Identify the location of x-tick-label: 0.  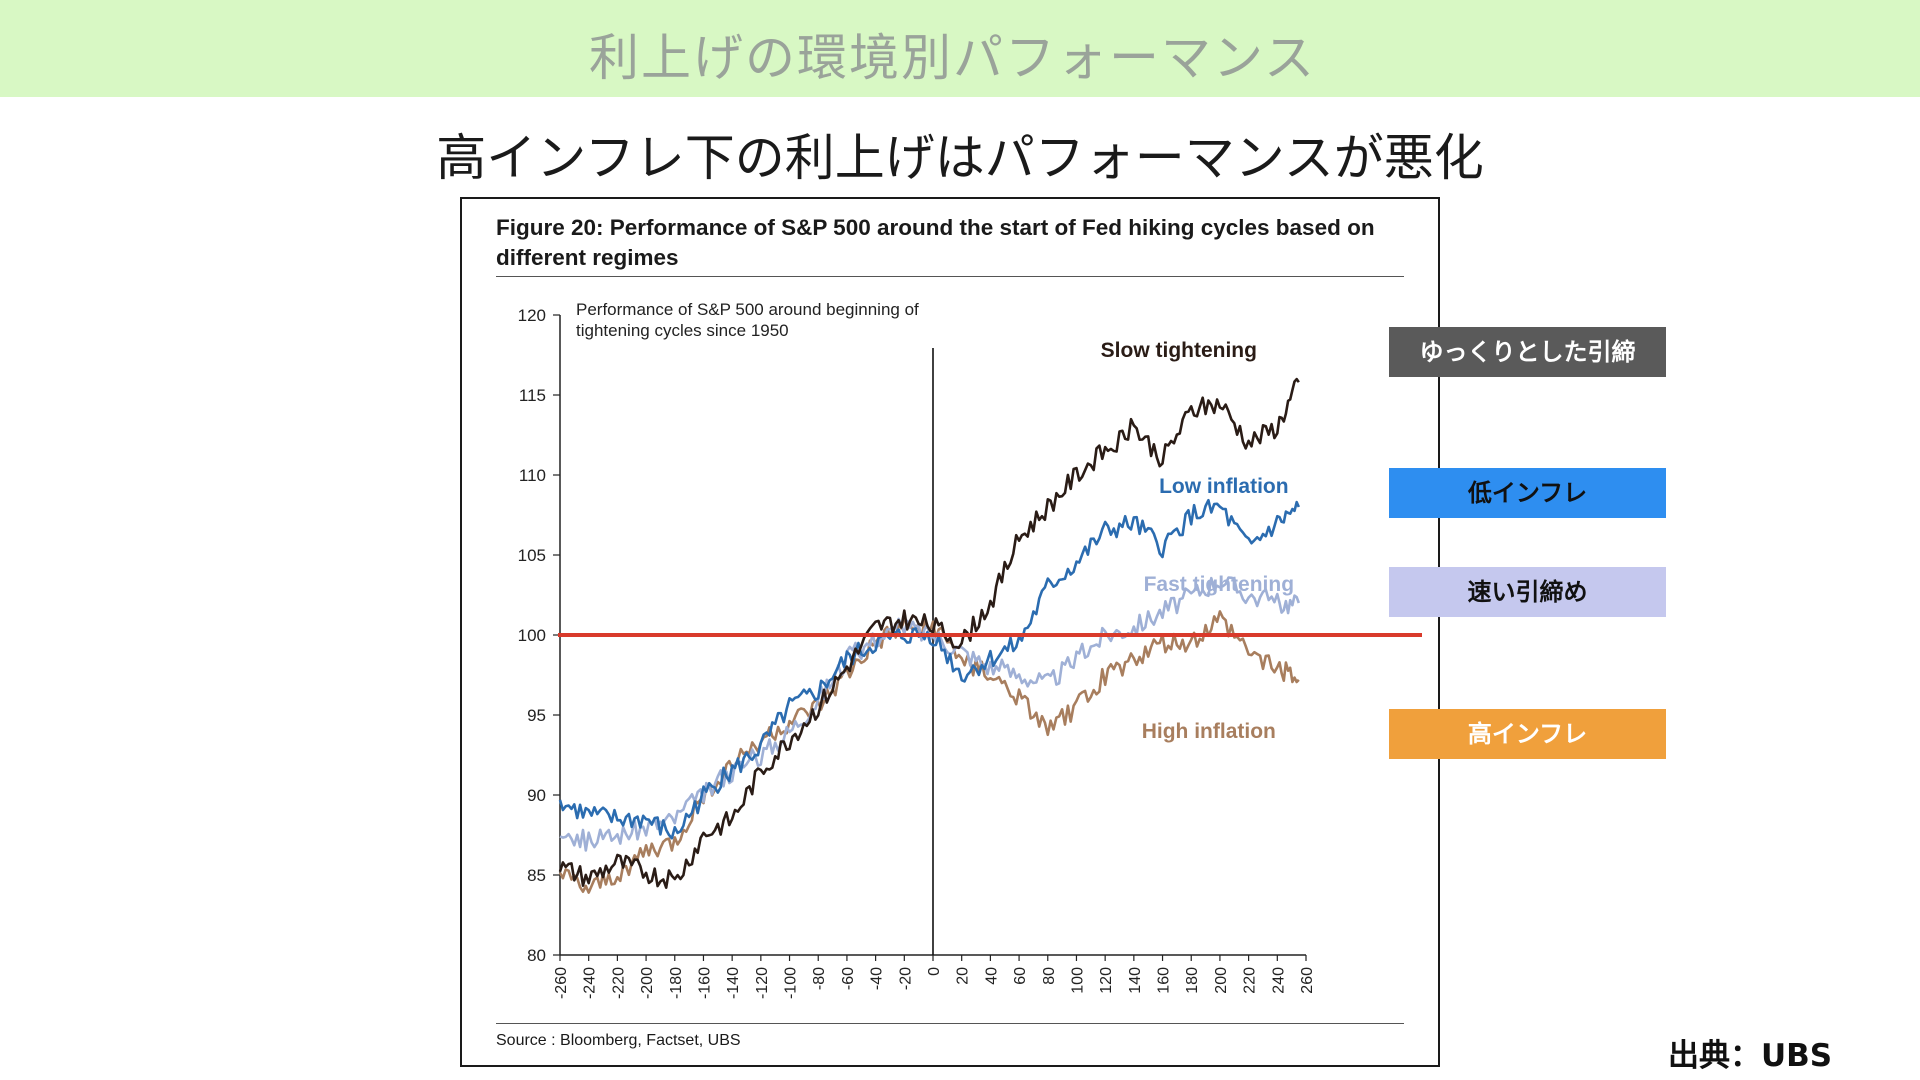
(934, 971).